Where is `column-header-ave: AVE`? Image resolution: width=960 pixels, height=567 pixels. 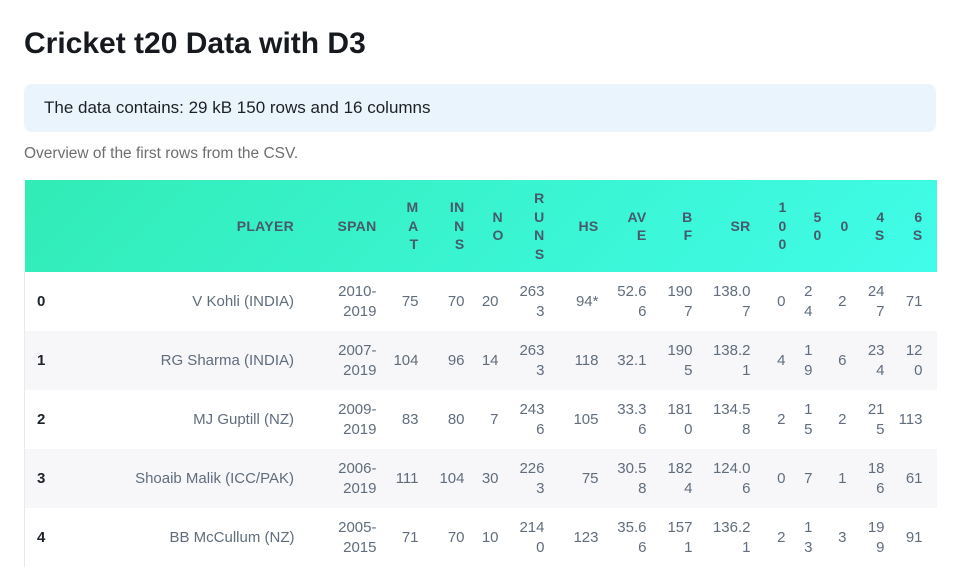 column-header-ave: AVE is located at coordinates (637, 226).